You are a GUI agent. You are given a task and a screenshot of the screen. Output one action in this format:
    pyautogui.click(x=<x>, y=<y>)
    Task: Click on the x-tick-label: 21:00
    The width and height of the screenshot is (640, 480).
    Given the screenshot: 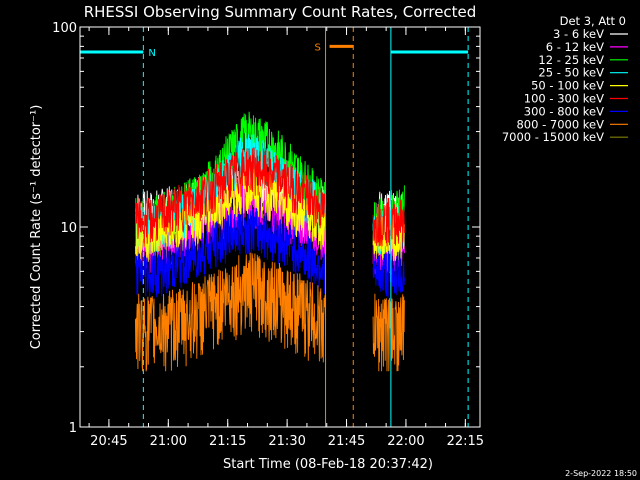 What is the action you would take?
    pyautogui.click(x=168, y=441)
    